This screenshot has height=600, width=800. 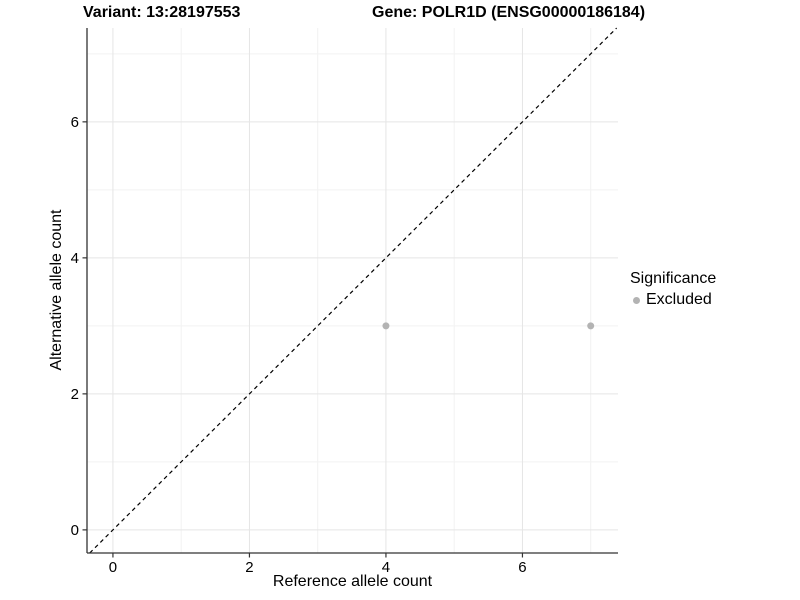 What do you see at coordinates (673, 289) in the screenshot?
I see `legend: Significance Excluded` at bounding box center [673, 289].